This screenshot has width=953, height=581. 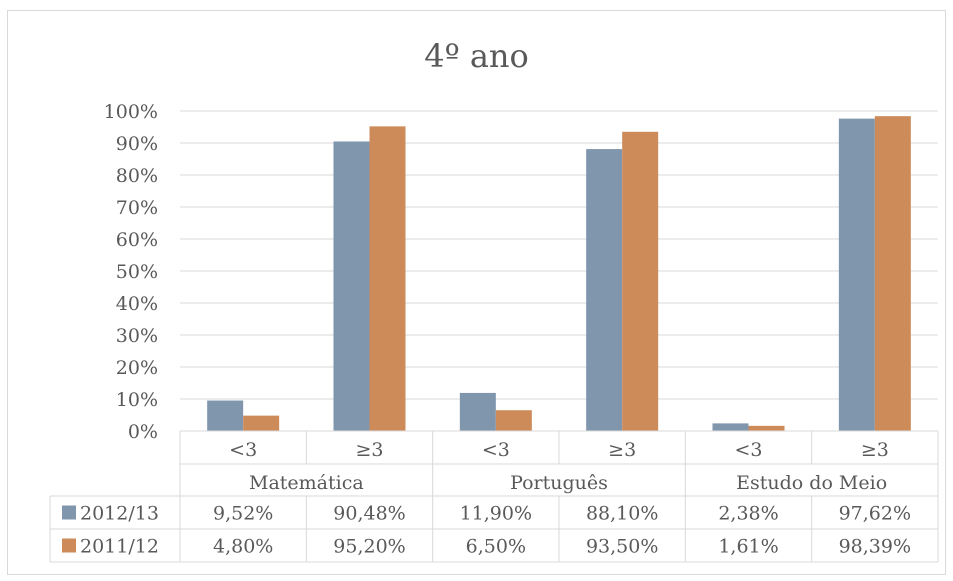 I want to click on legend-series-name: 2012/13, so click(x=119, y=514).